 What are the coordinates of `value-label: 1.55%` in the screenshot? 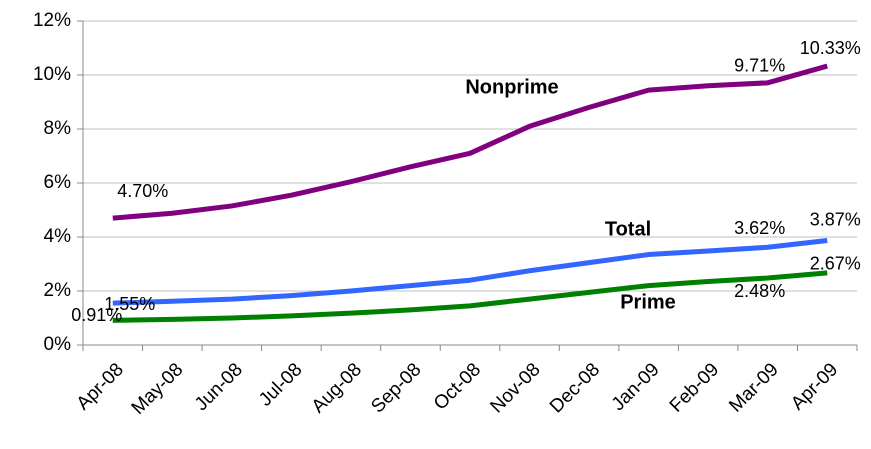 It's located at (129, 304).